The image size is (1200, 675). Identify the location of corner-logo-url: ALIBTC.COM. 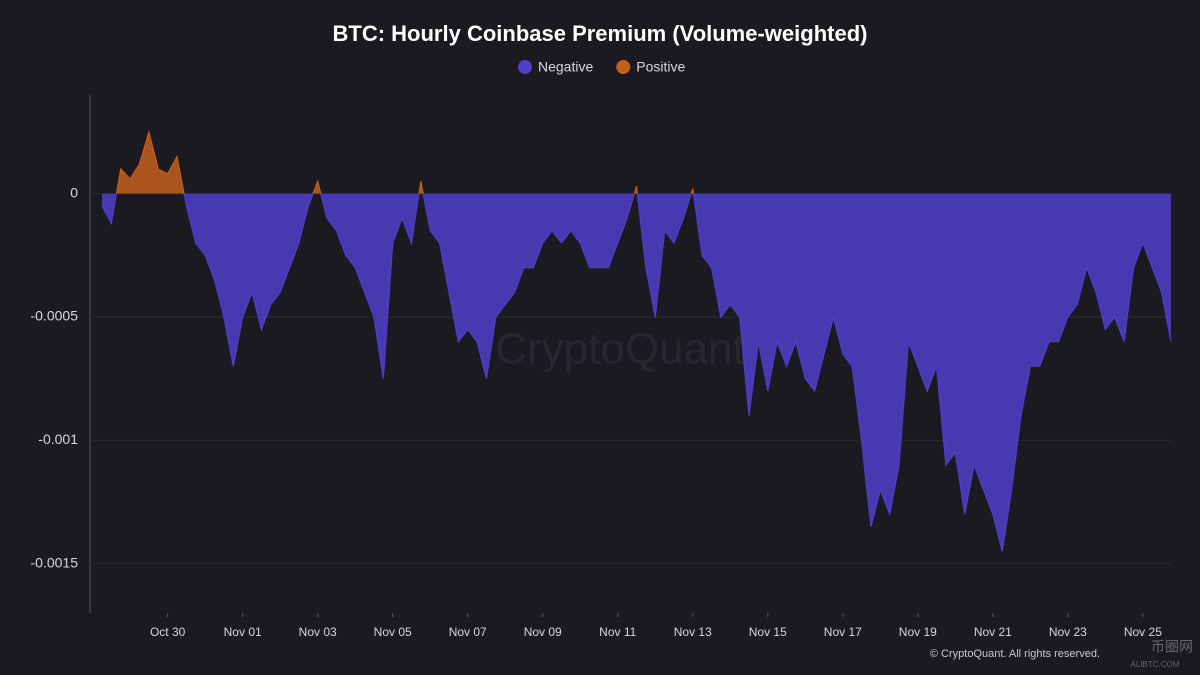
(1155, 664).